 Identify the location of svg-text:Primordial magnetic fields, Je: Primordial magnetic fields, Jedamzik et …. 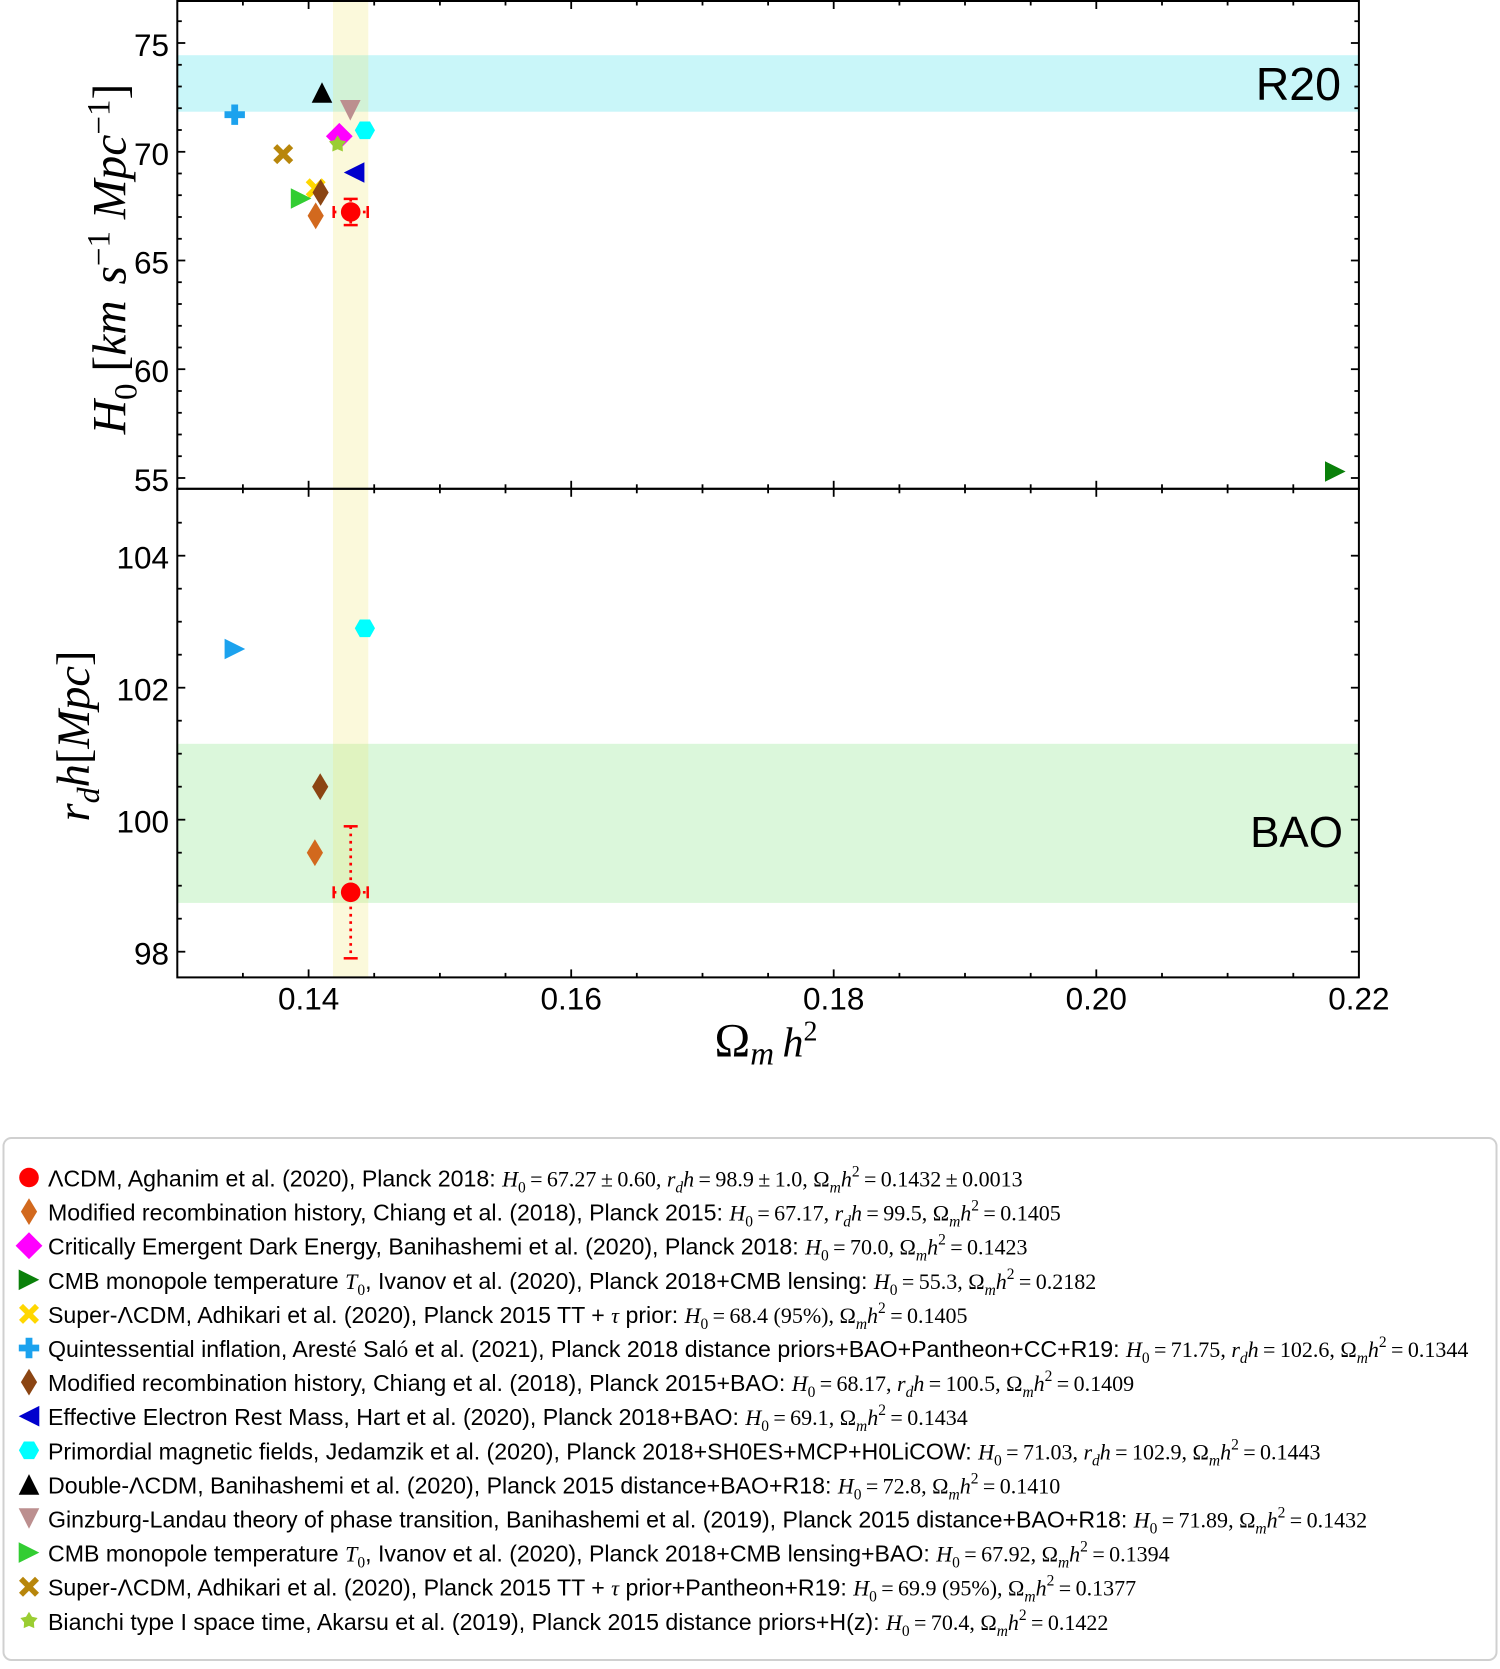
(684, 1452).